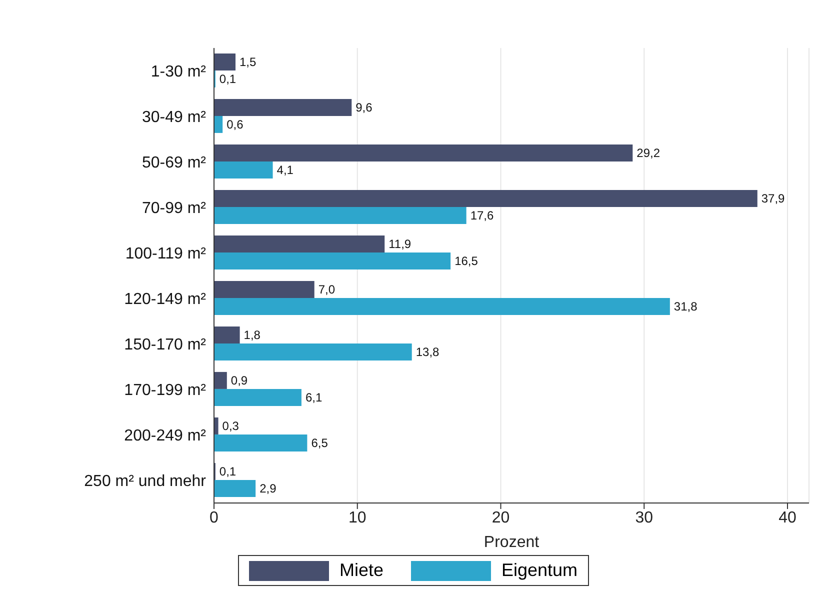 Image resolution: width=829 pixels, height=604 pixels. I want to click on x-tick-label: 10, so click(357, 517).